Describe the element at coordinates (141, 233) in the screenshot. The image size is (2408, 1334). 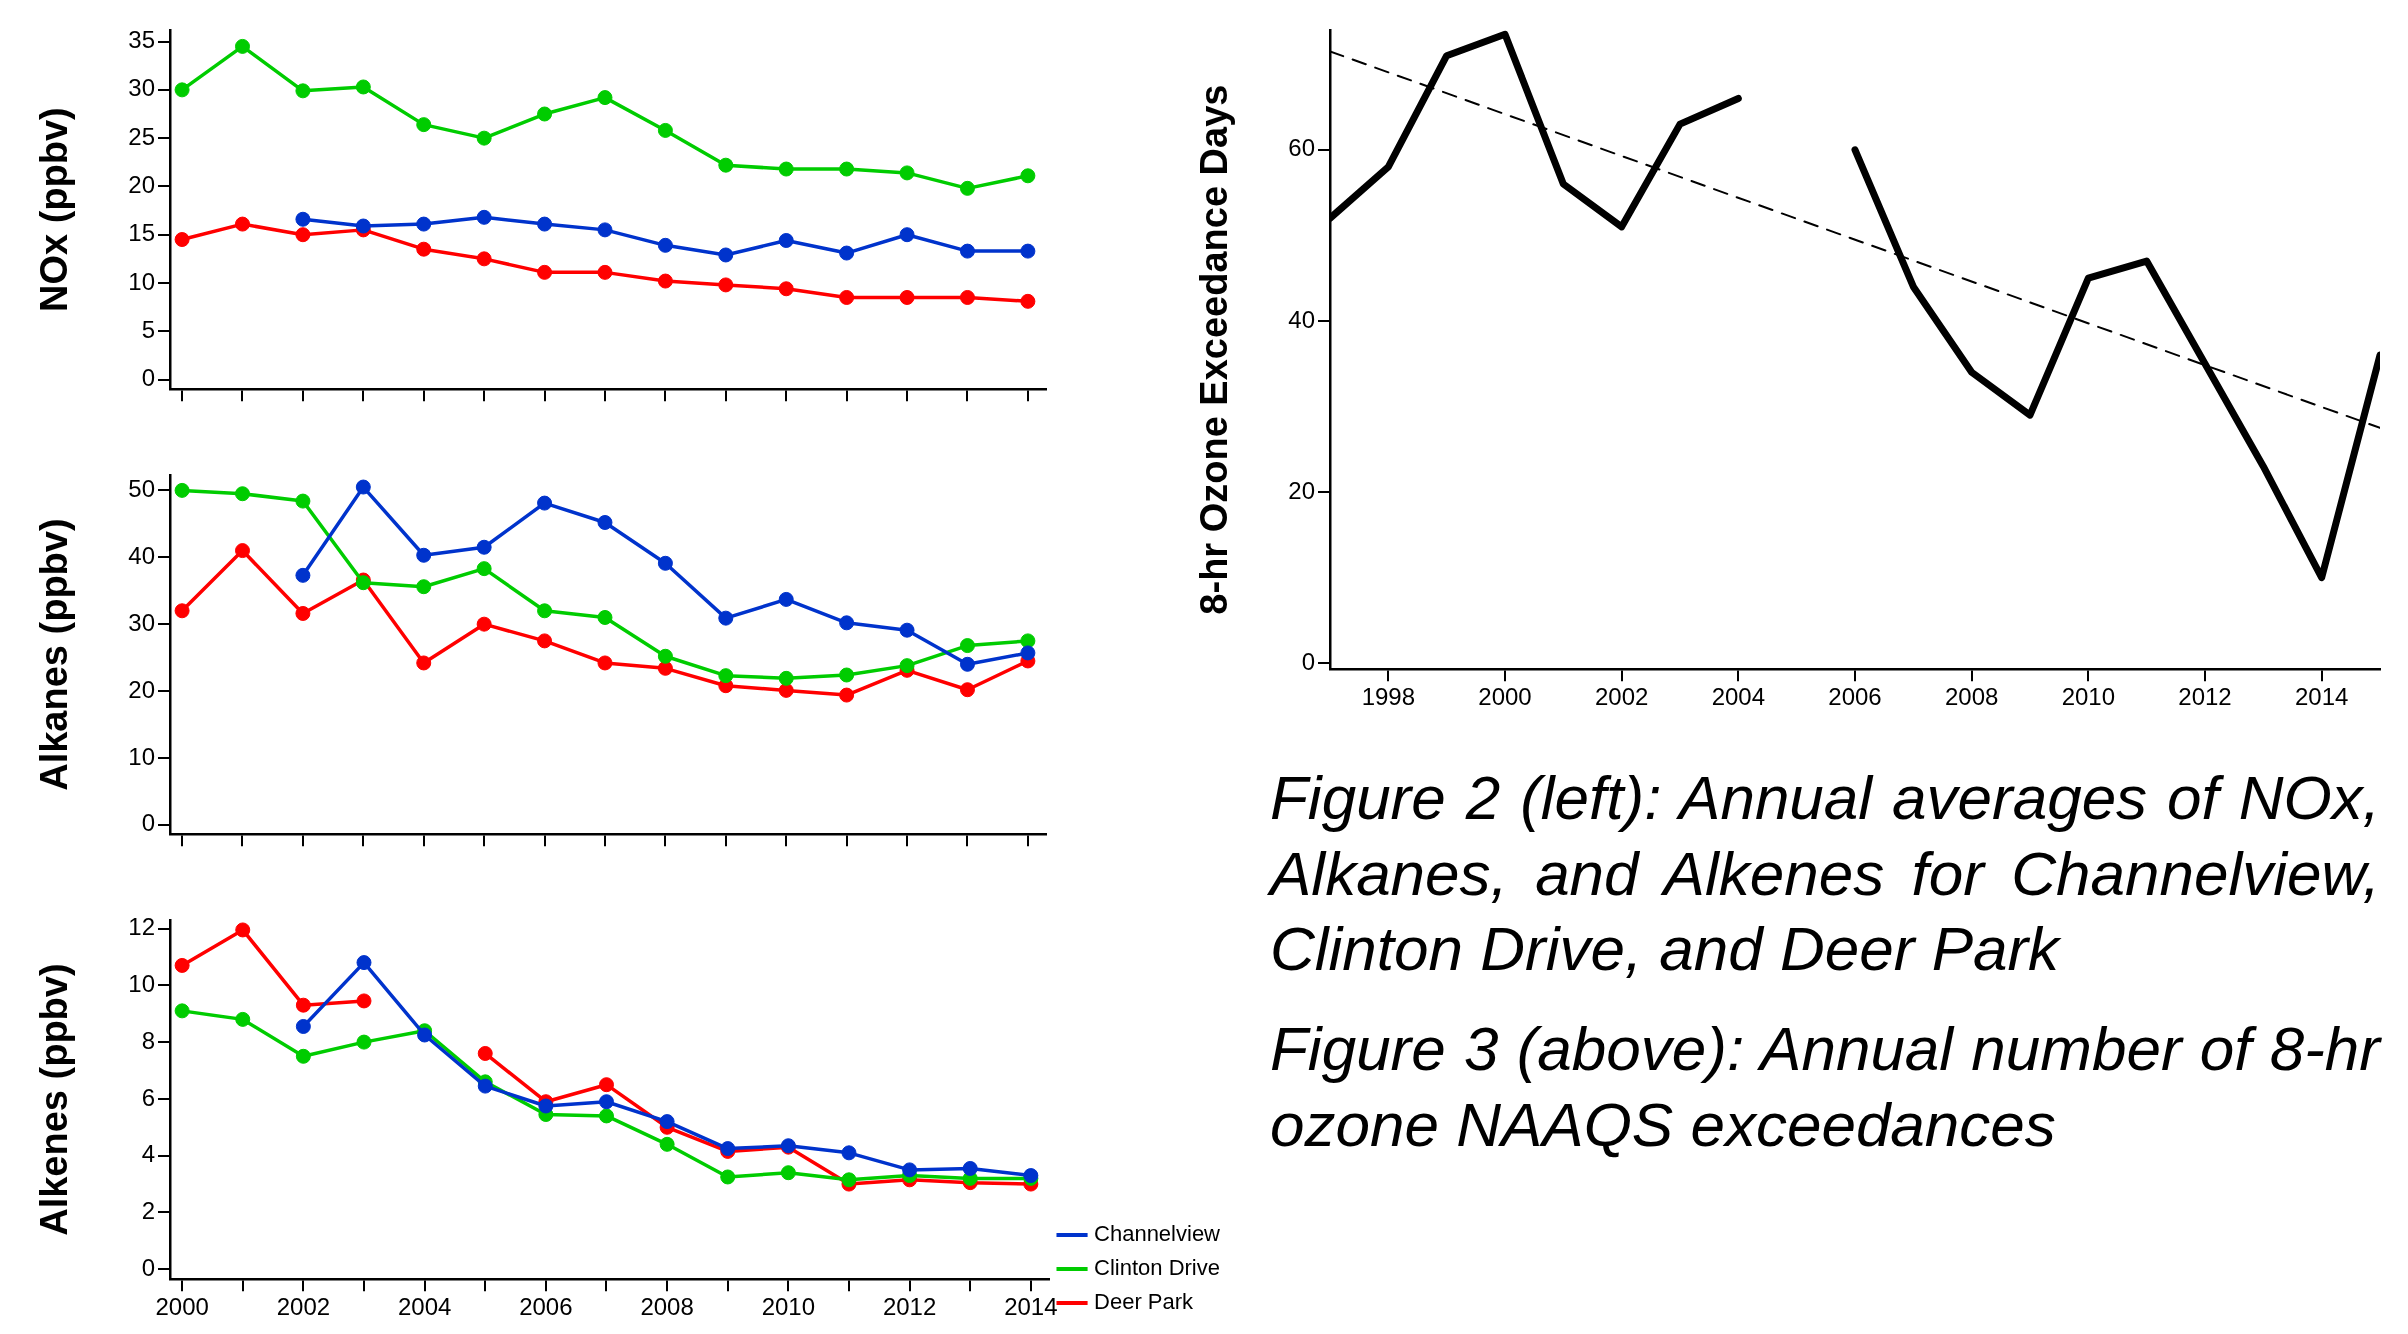
I see `y-tick-label: 15` at that location.